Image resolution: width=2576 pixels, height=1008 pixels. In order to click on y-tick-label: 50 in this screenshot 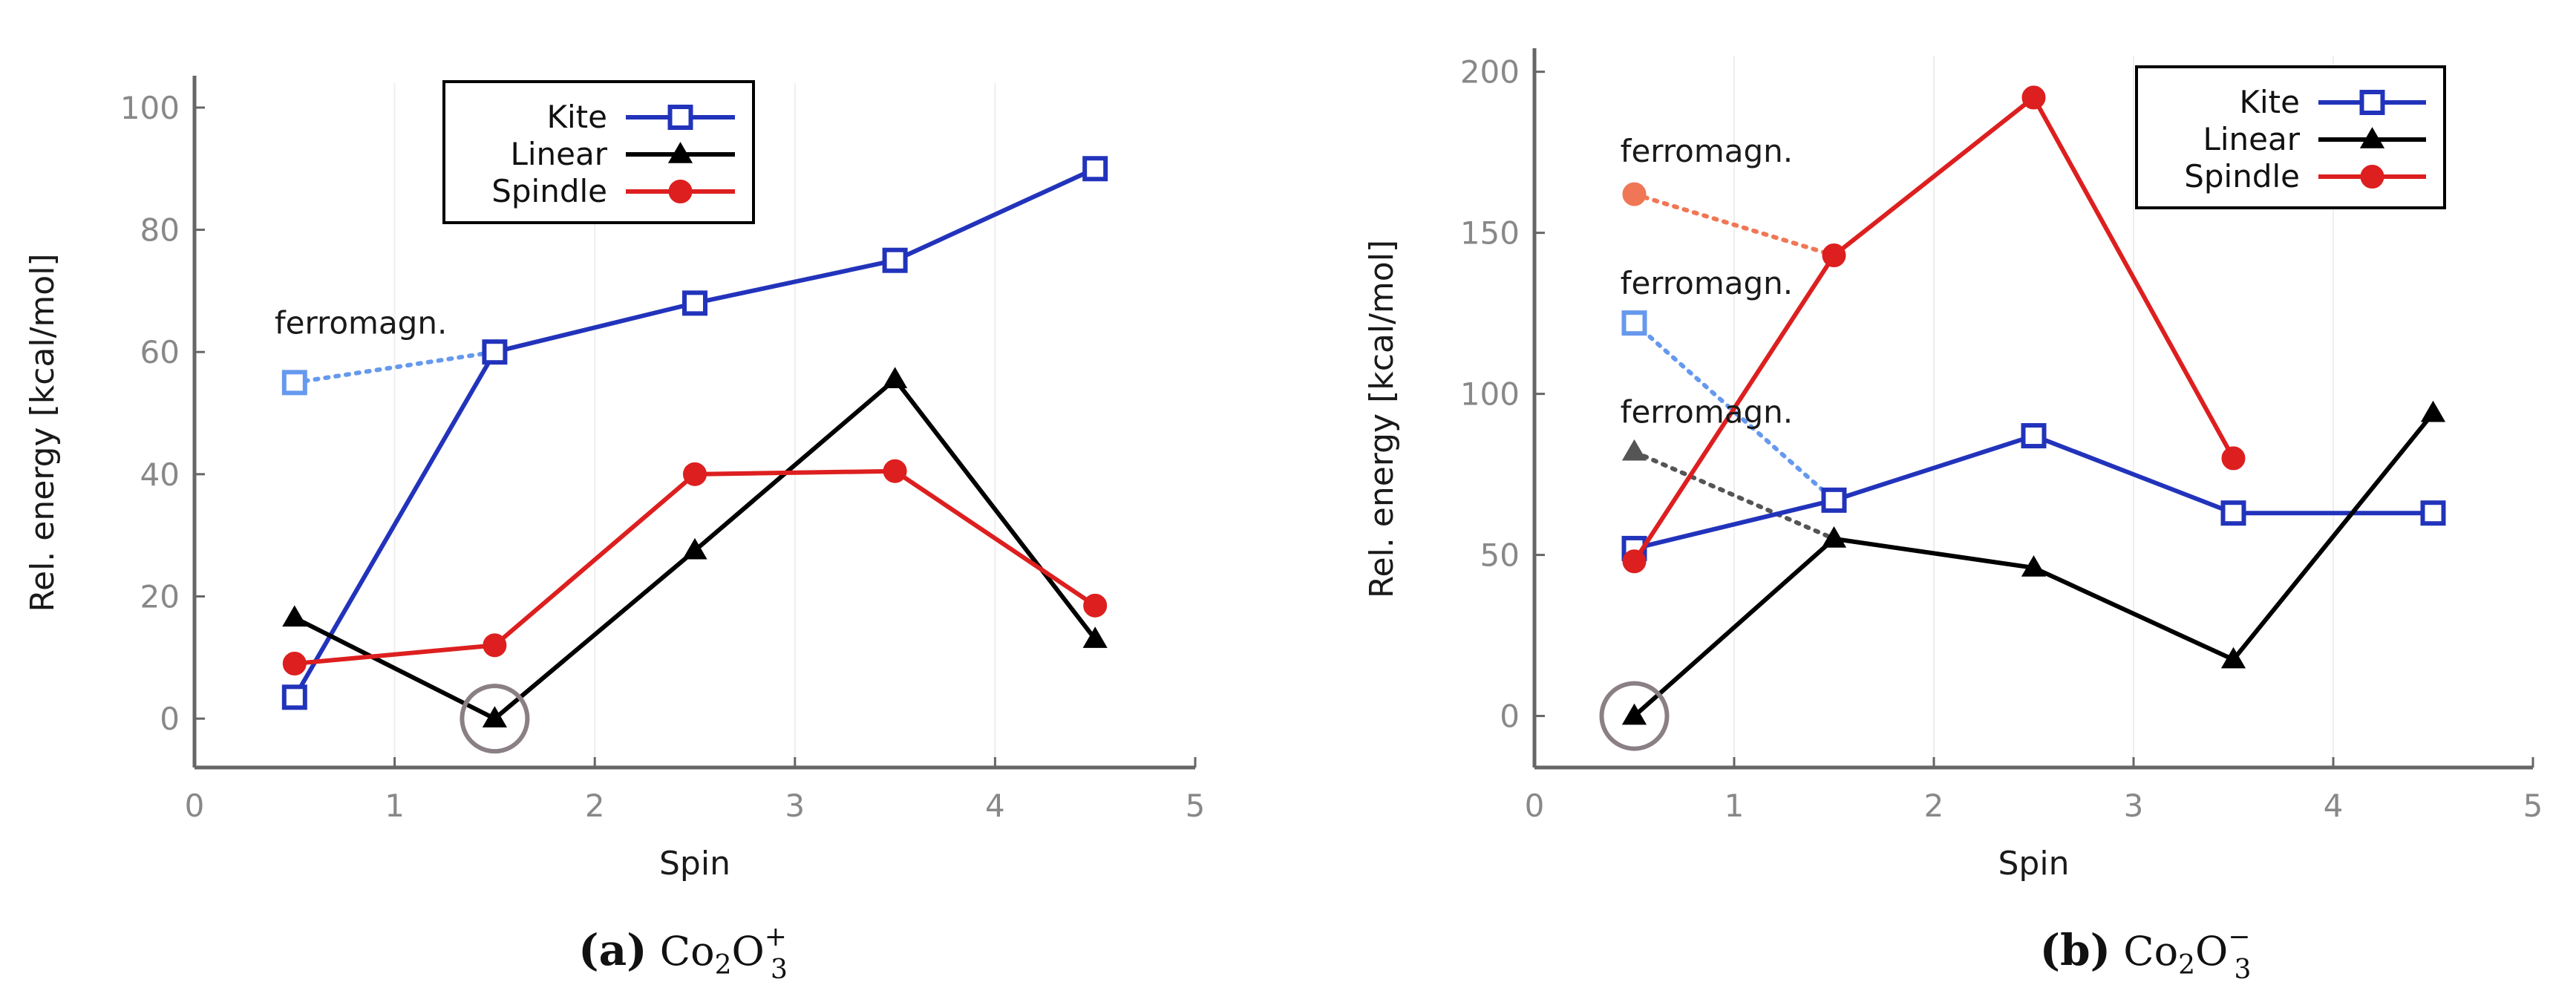, I will do `click(1500, 555)`.